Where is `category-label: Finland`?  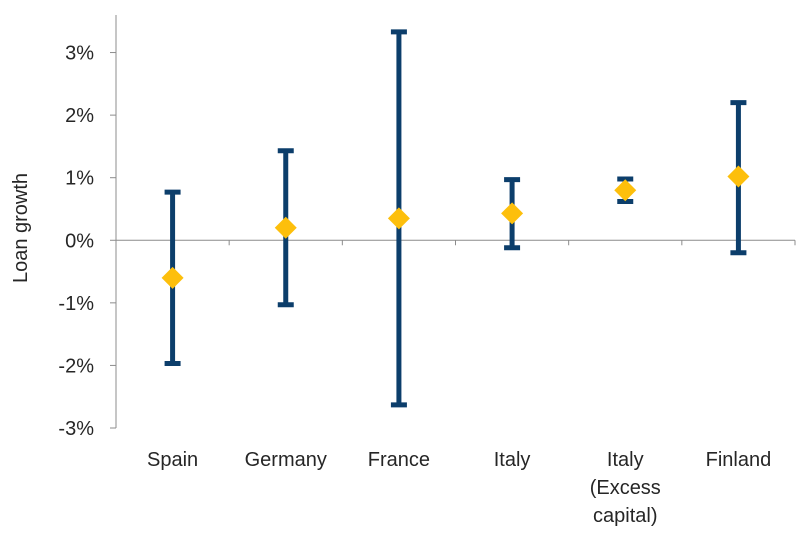 category-label: Finland is located at coordinates (739, 460).